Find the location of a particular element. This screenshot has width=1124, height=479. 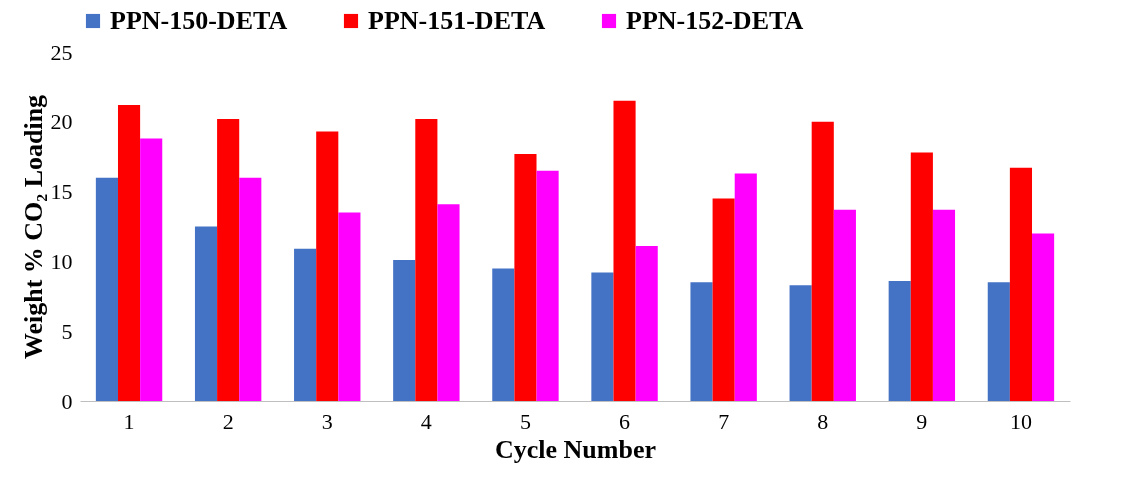

x-tick-label: 7 is located at coordinates (724, 421).